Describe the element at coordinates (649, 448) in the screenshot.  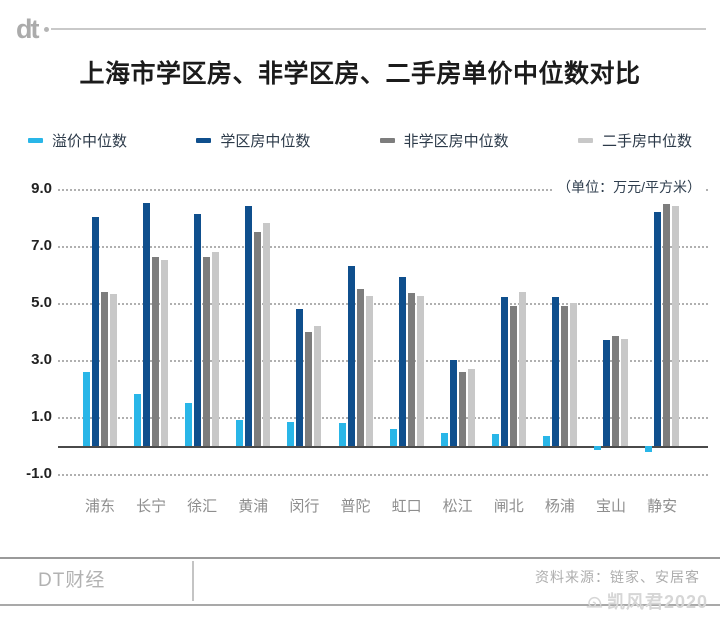
I see `bar-静安-溢价中位数` at that location.